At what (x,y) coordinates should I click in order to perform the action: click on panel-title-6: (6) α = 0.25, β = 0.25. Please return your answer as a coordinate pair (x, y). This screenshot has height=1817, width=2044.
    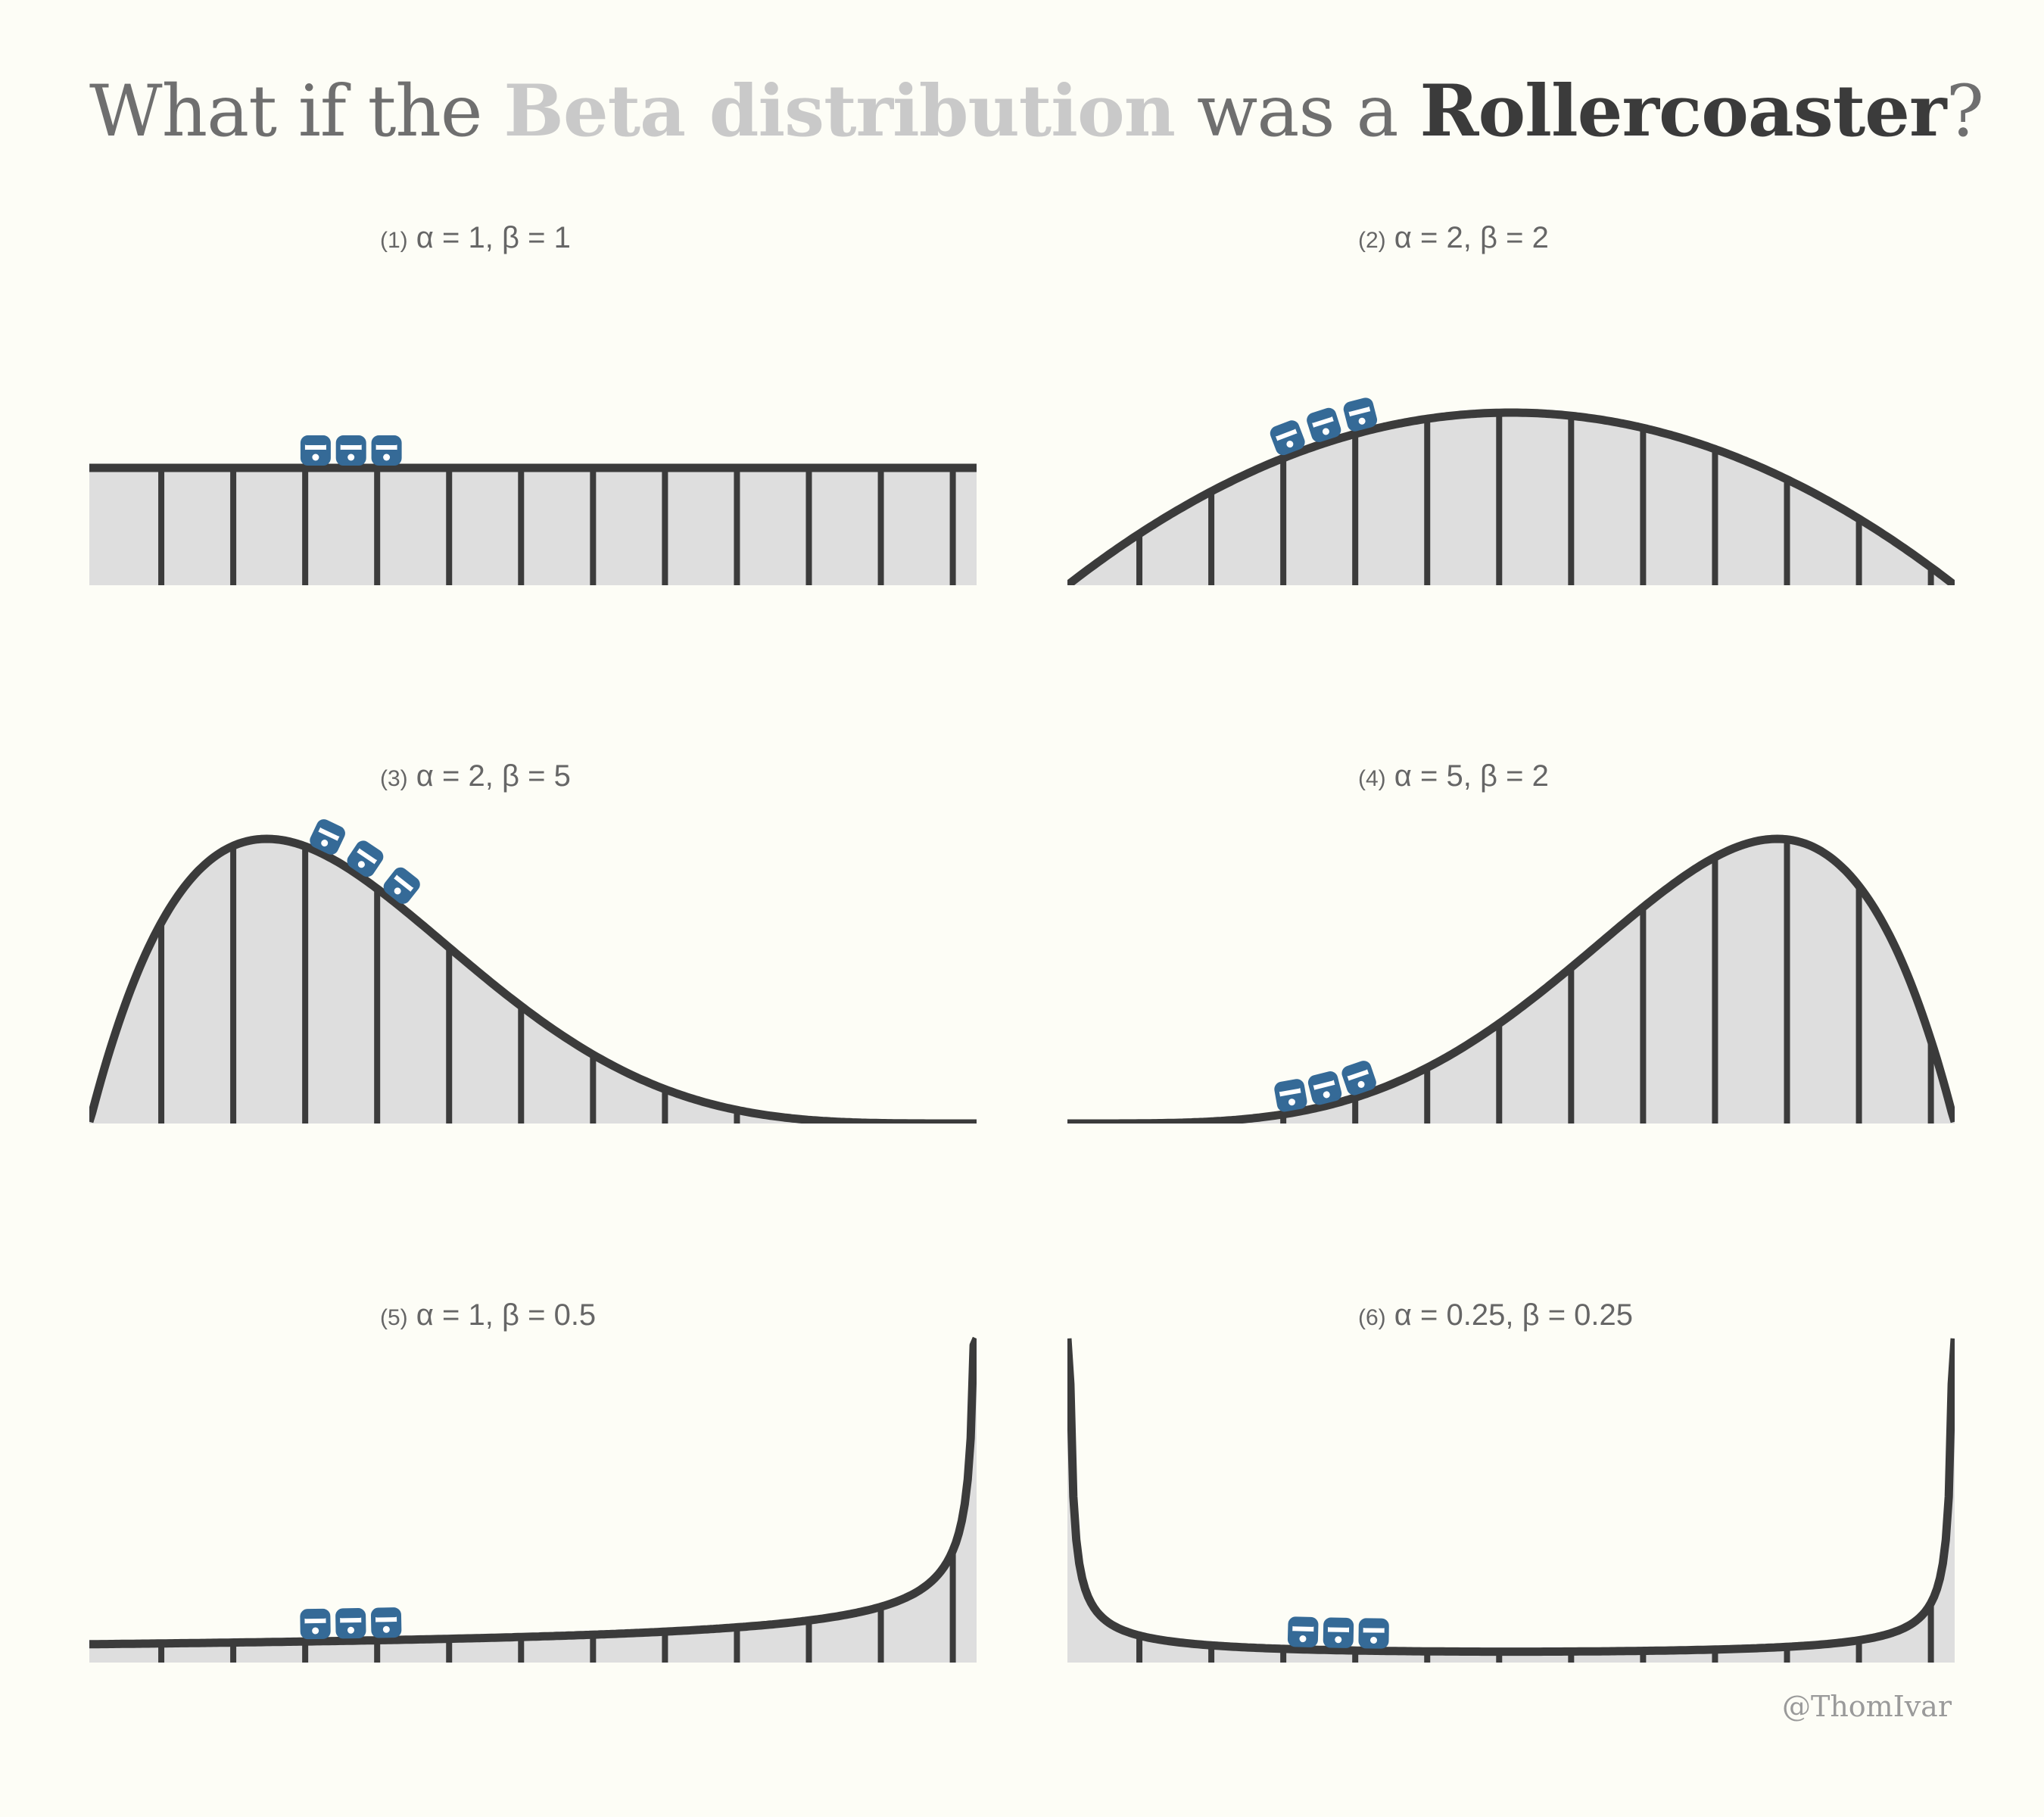
    Looking at the image, I should click on (1585, 1315).